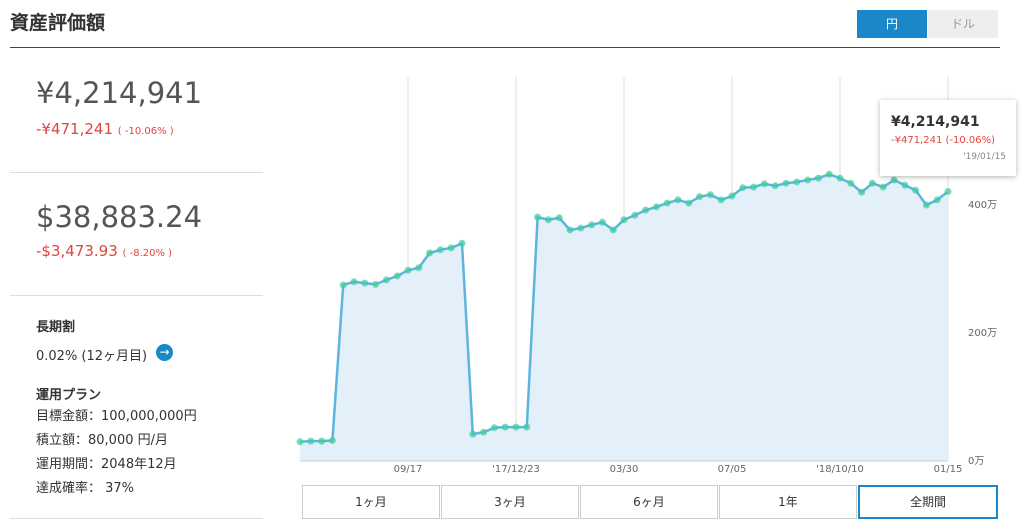 The image size is (1024, 530). Describe the element at coordinates (92, 356) in the screenshot. I see `discount-value: 0.02% (12ヶ月目)` at that location.